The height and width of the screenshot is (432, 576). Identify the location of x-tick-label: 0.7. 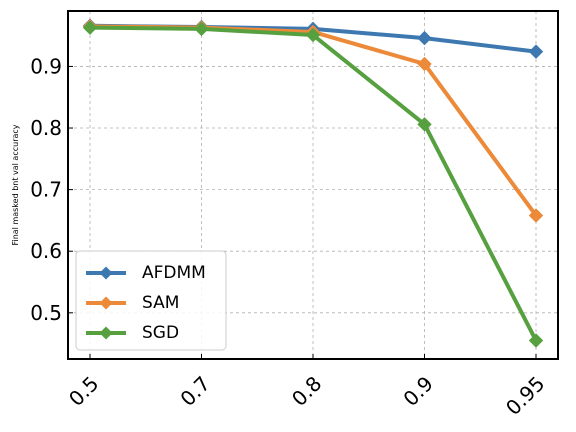
(194, 390).